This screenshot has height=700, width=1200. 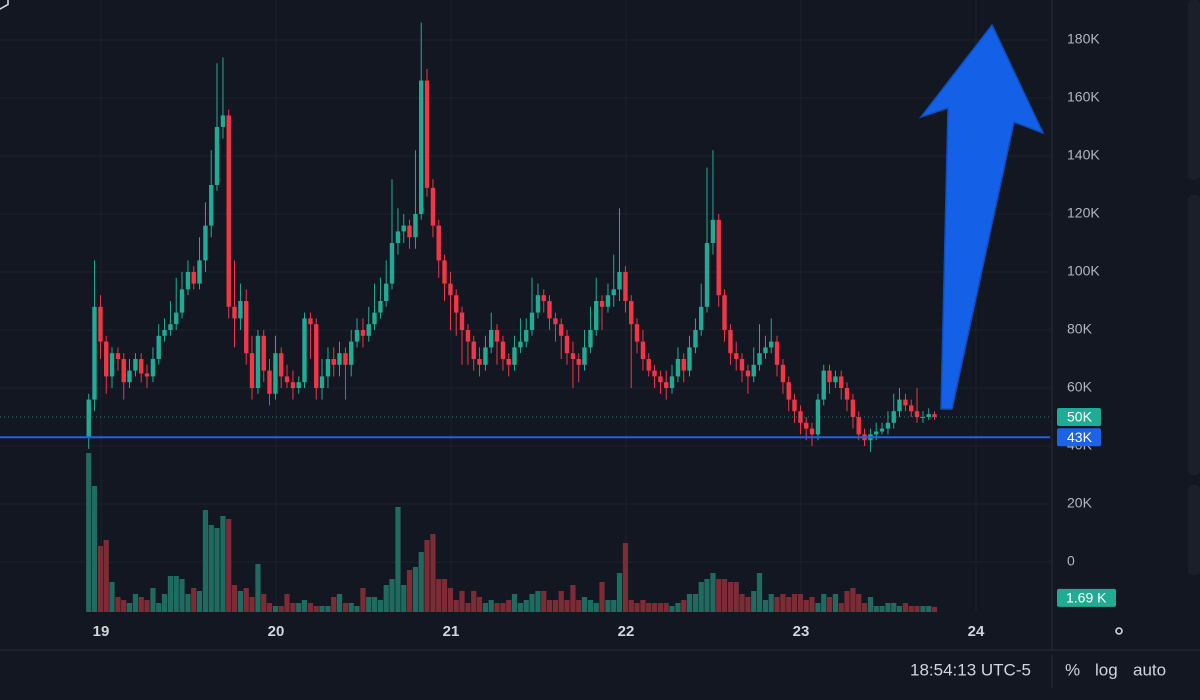 I want to click on x-tick-label: 20, so click(x=276, y=631).